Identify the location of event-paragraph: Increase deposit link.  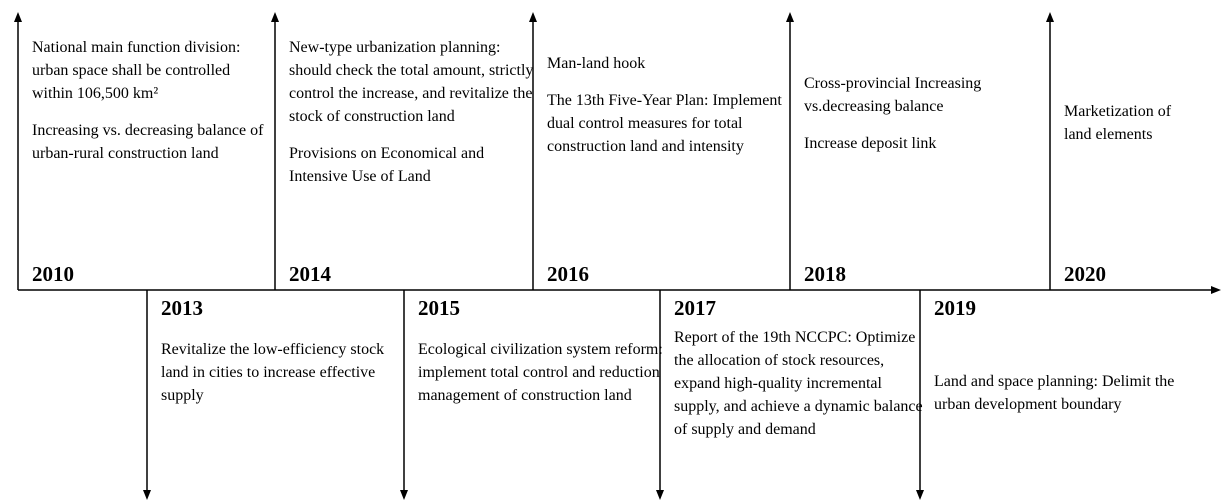
(870, 143).